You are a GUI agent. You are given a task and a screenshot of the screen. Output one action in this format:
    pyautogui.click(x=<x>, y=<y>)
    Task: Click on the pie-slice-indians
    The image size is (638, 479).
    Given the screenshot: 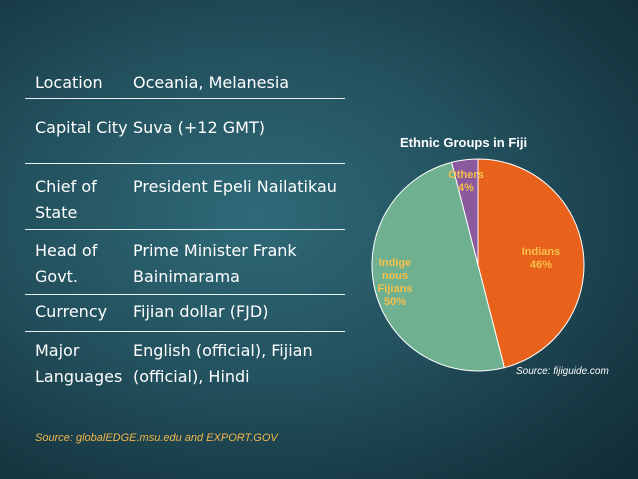 What is the action you would take?
    pyautogui.click(x=531, y=263)
    